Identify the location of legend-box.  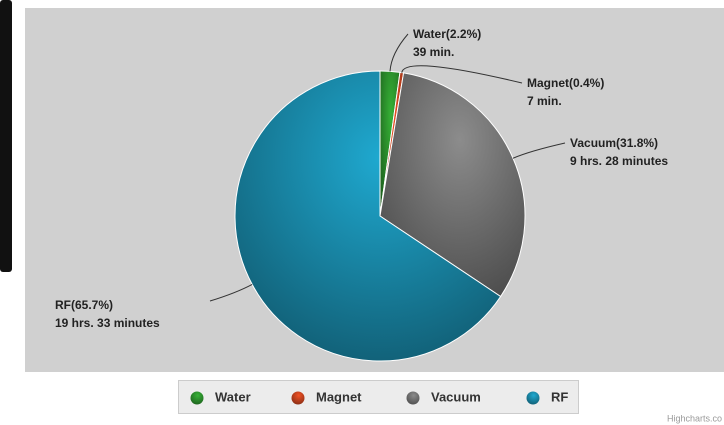
(378, 397).